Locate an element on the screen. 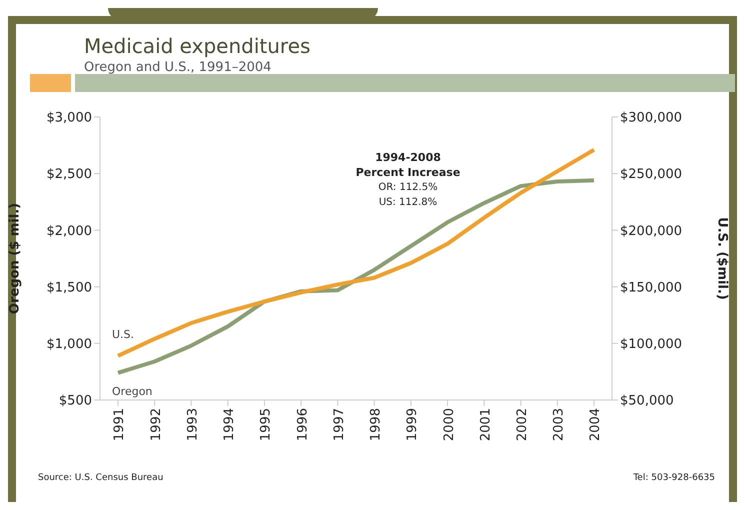  x-tick-label: 2001 is located at coordinates (486, 425).